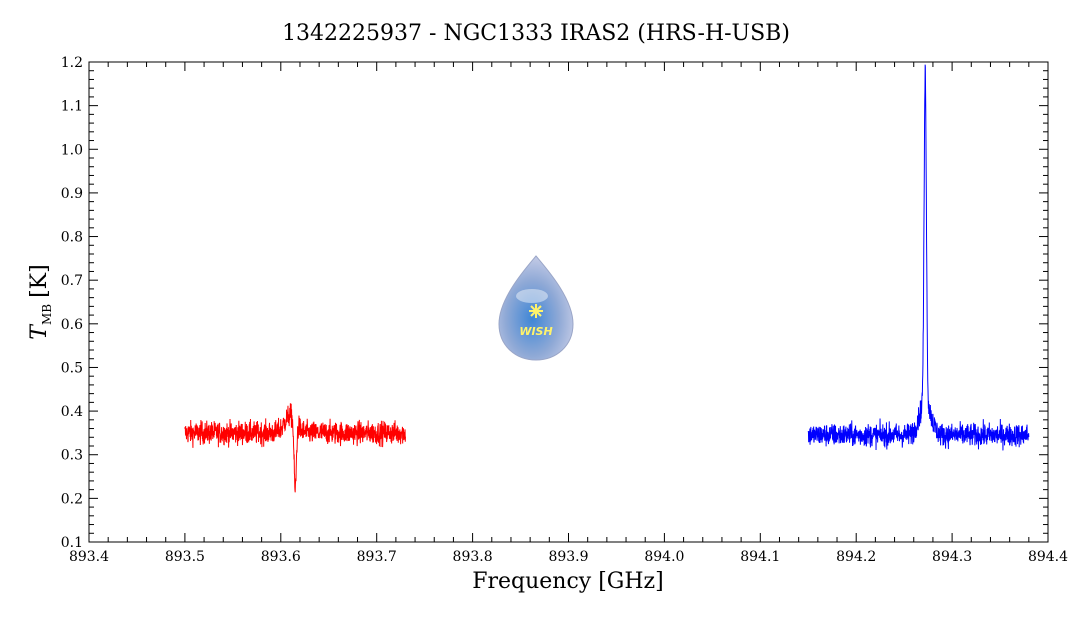 This screenshot has height=623, width=1072. Describe the element at coordinates (536, 33) in the screenshot. I see `chart-title: 1342225937 - NGC1333 IRAS2 (HRS-H-USB)` at that location.